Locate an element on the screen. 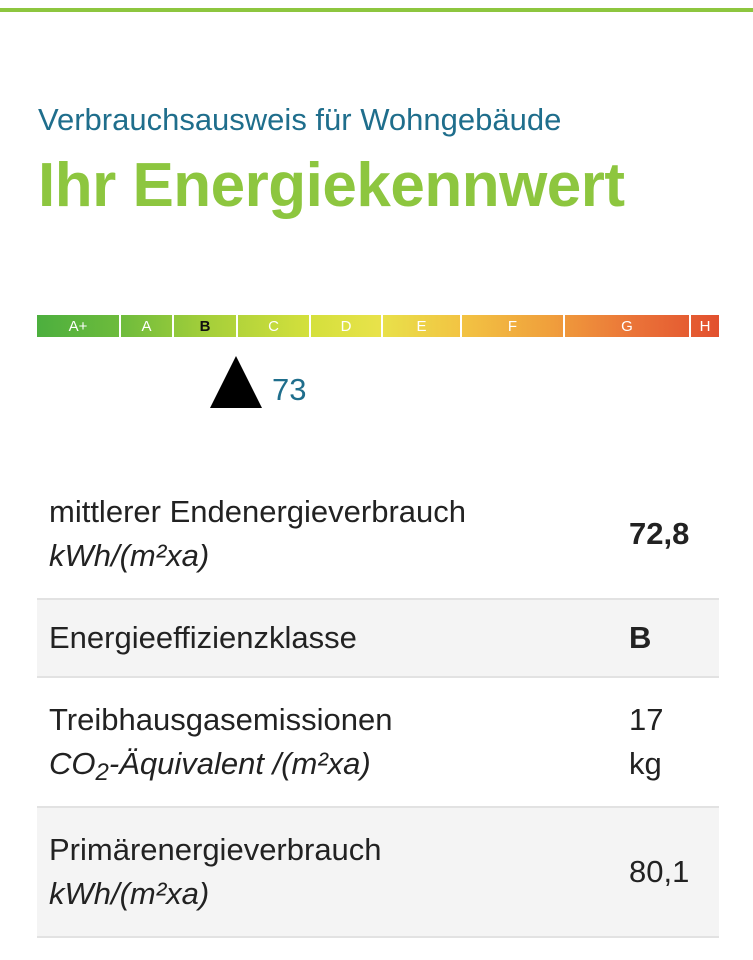 Image resolution: width=753 pixels, height=960 pixels. row-unit-subscript: 2 is located at coordinates (102, 772).